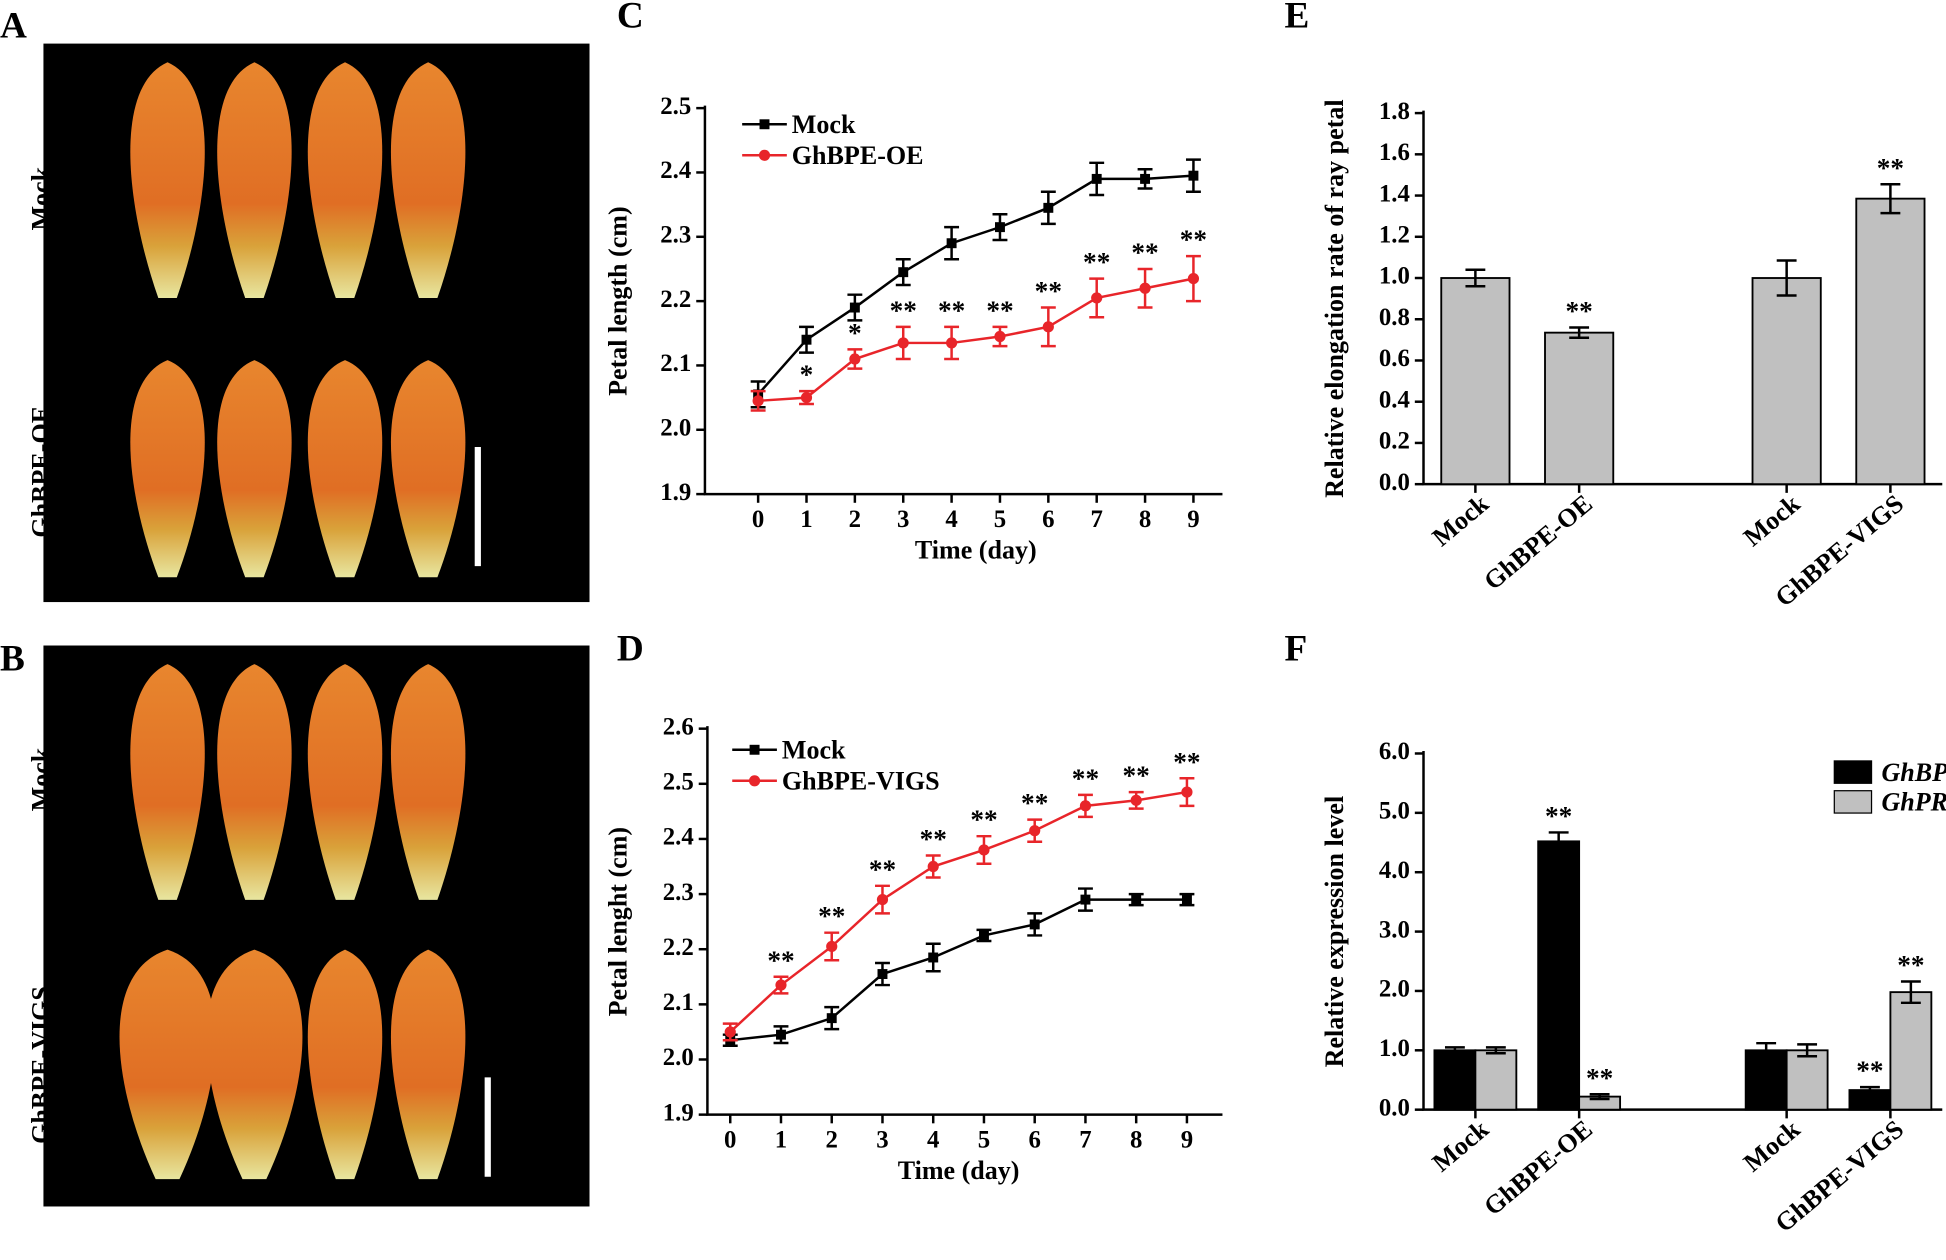  Describe the element at coordinates (1297, 18) in the screenshot. I see `panel-label: E` at that location.